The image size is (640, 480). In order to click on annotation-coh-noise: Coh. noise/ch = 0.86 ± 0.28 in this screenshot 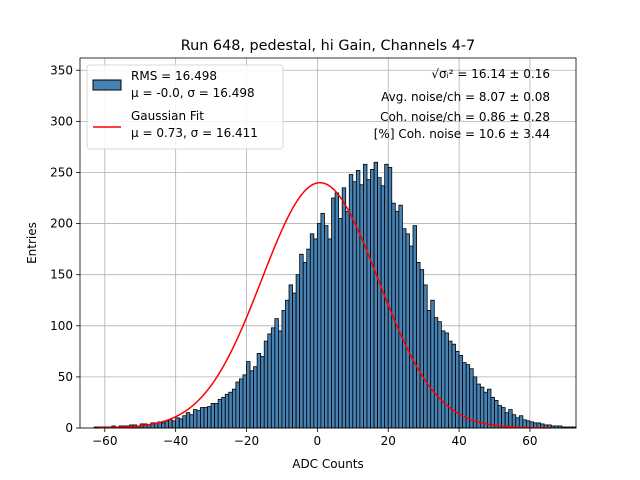, I will do `click(465, 117)`.